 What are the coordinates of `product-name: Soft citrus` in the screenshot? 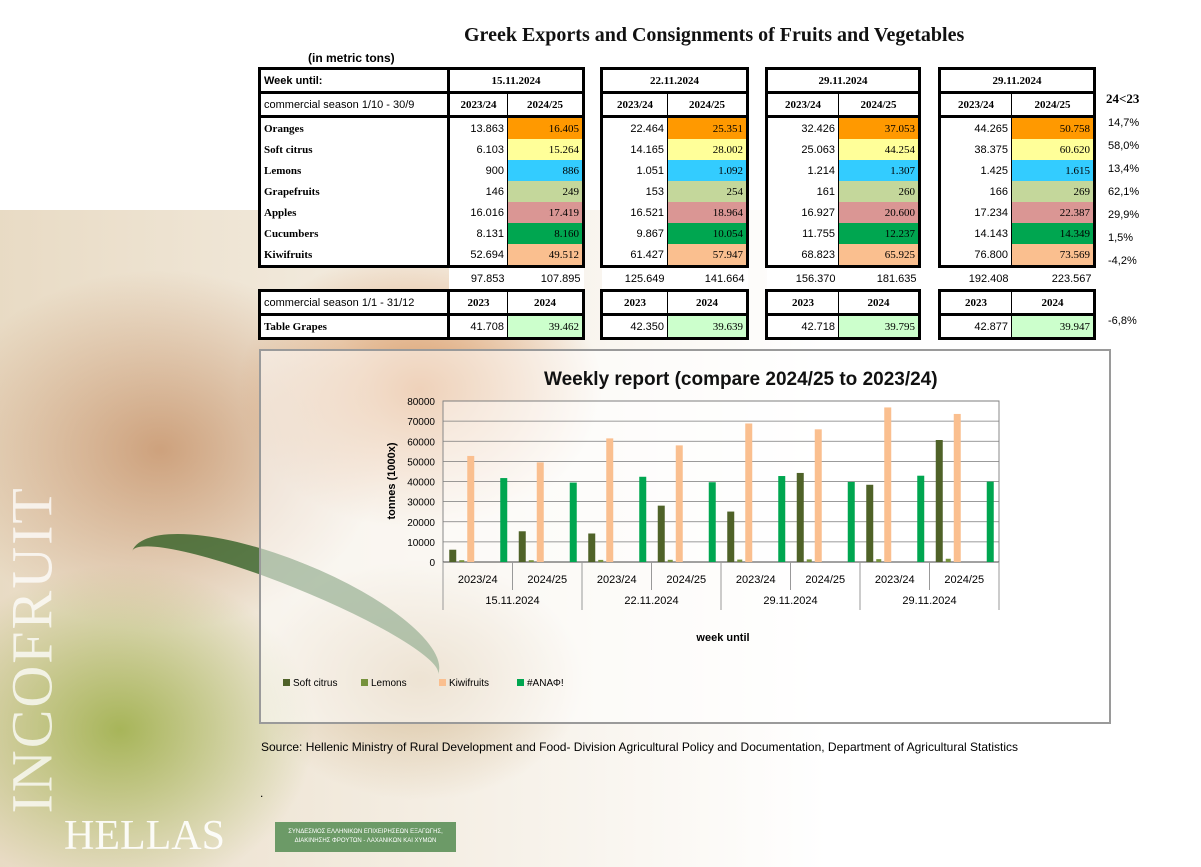 It's located at (354, 149).